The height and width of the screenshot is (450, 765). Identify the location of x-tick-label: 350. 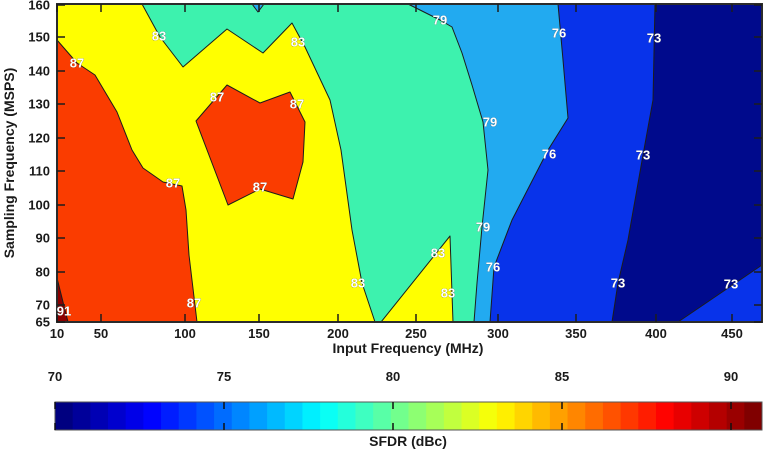
(576, 333).